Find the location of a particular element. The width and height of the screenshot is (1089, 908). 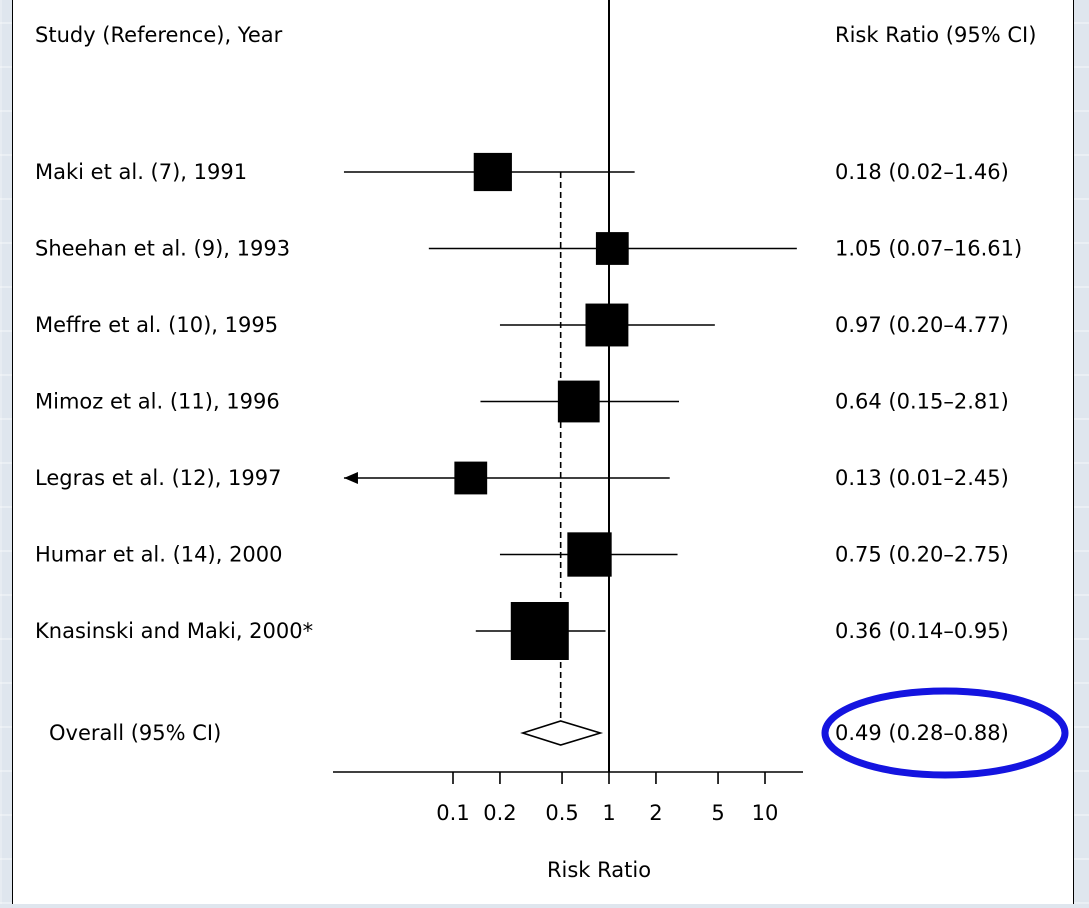

x-tick-label: 0.1 is located at coordinates (452, 813).